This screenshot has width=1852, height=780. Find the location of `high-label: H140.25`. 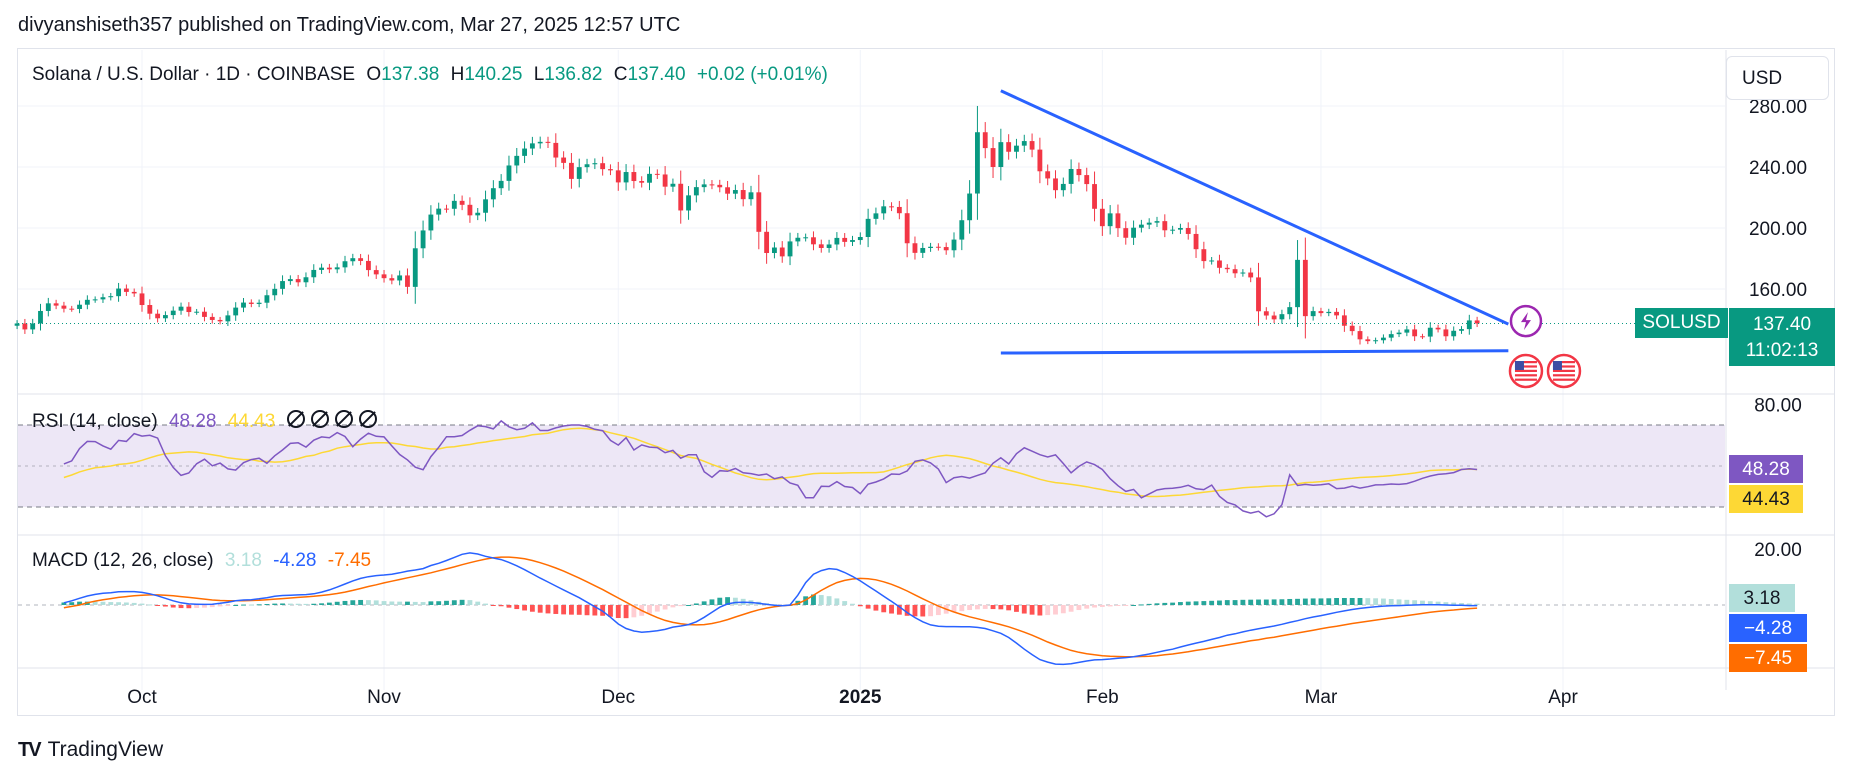

high-label: H140.25 is located at coordinates (486, 74).